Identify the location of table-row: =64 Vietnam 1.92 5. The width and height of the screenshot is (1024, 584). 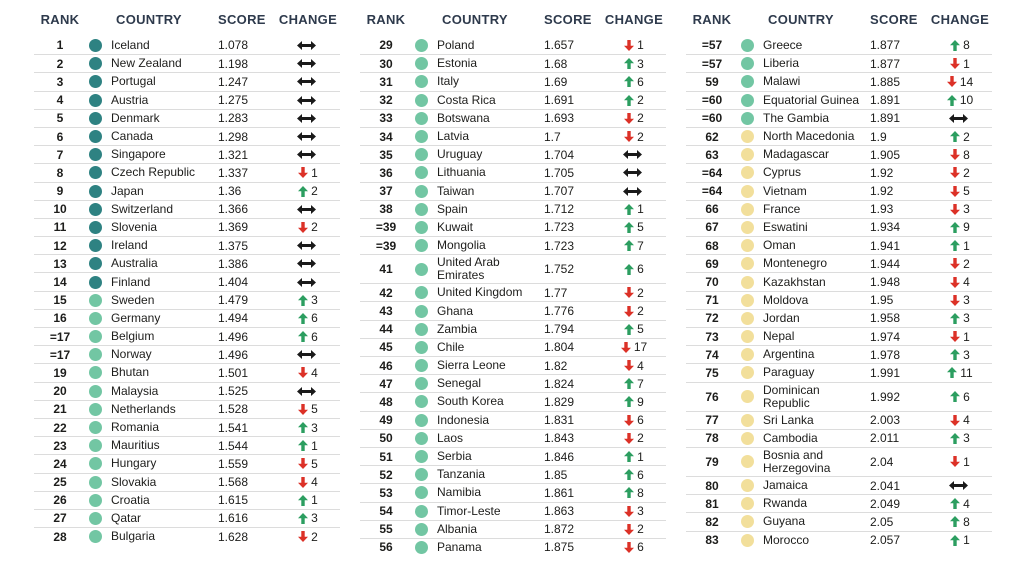
(839, 190).